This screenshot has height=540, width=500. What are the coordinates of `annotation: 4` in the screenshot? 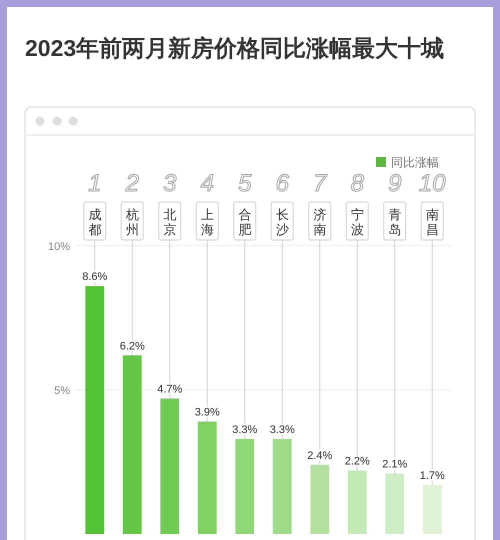 It's located at (207, 183).